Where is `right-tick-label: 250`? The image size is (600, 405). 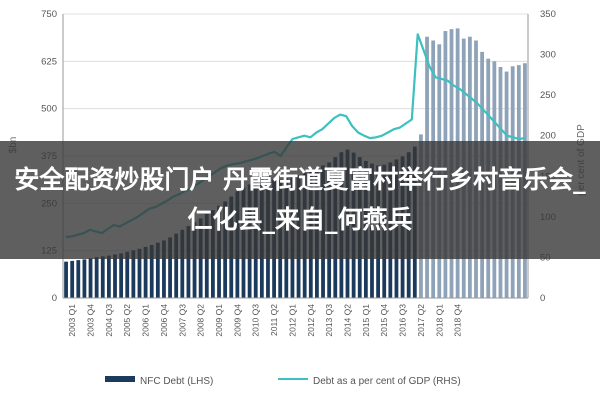 right-tick-label: 250 is located at coordinates (548, 95).